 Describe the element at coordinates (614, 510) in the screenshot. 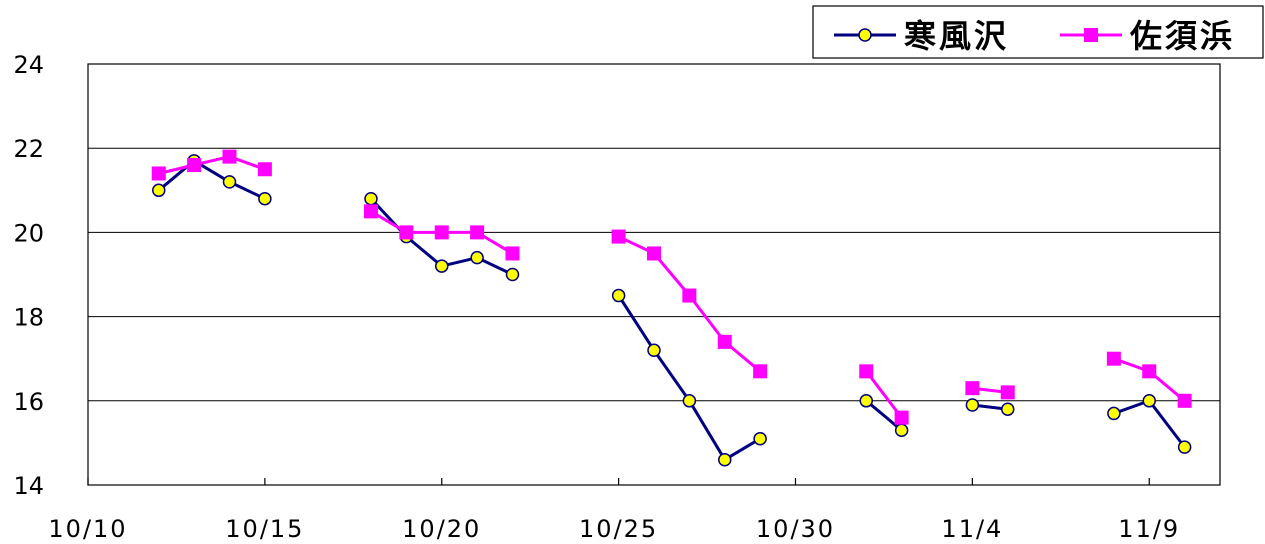

I see `x-axis-tick-labels: 10/10 10/15 10/20 10/25 10/30 11/4 11/9` at that location.